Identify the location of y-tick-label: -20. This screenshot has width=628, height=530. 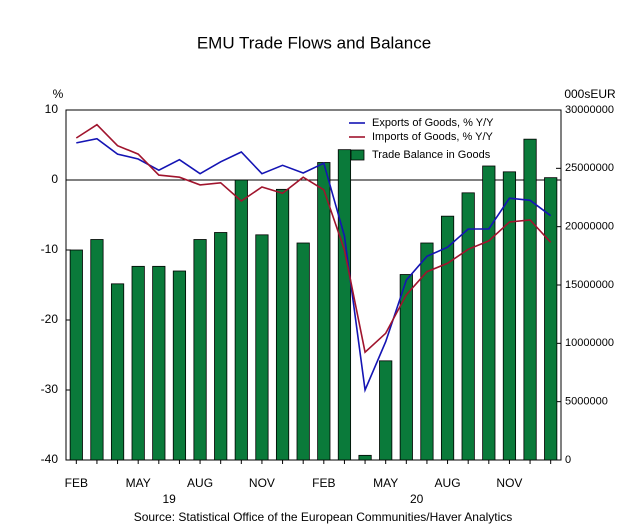
(50, 319).